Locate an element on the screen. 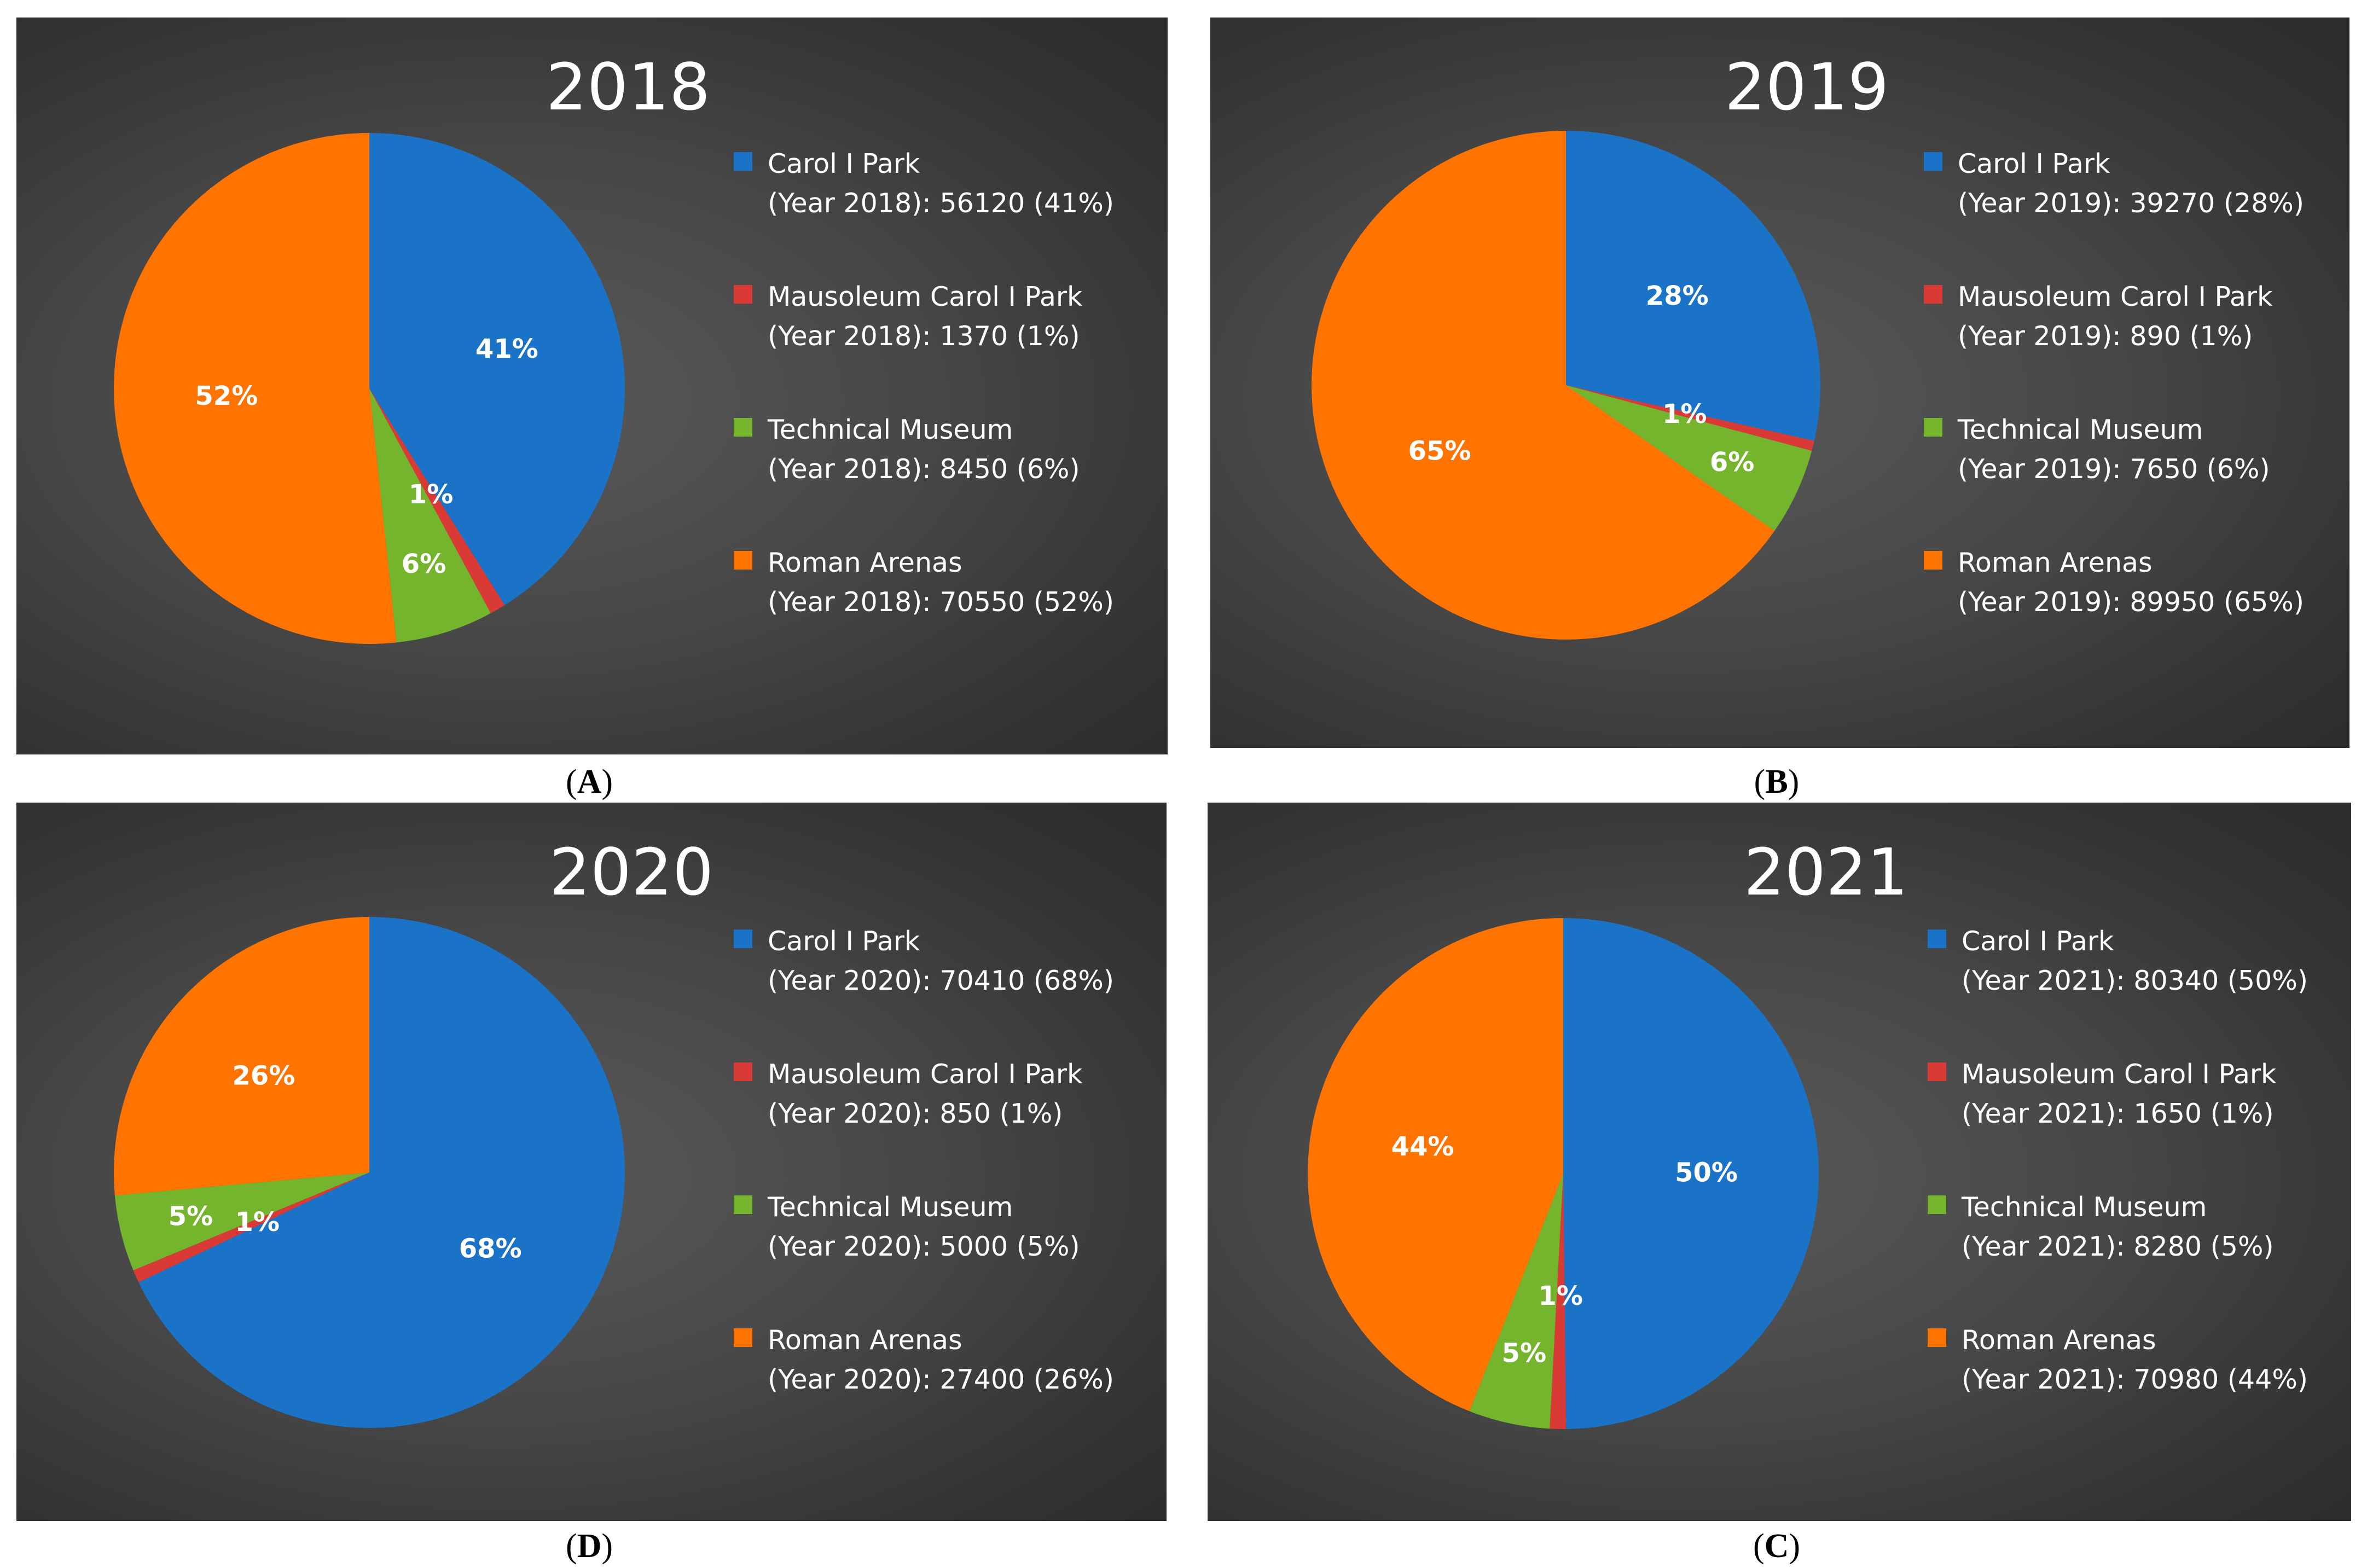 The image size is (2367, 1568). legend-item-technical-museum: Technical Museum (Year 2018): 8450 (6%) is located at coordinates (942, 476).